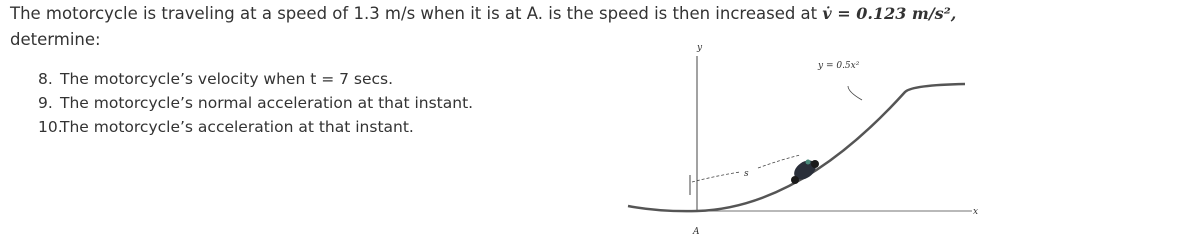 The image size is (1200, 246). Describe the element at coordinates (975, 212) in the screenshot. I see `x-axis-label: x` at that location.